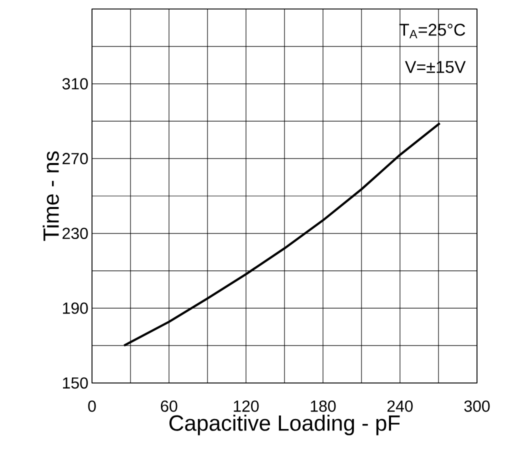 Image resolution: width=509 pixels, height=465 pixels. What do you see at coordinates (246, 406) in the screenshot?
I see `x-tick-label: 120` at bounding box center [246, 406].